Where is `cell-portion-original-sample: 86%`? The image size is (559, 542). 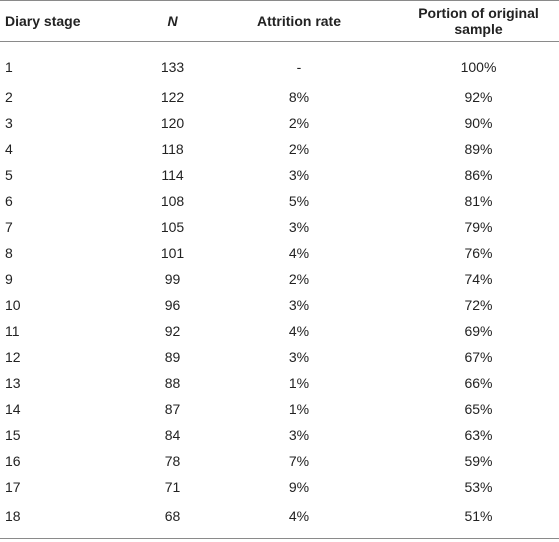
cell-portion-original-sample: 86% is located at coordinates (478, 175).